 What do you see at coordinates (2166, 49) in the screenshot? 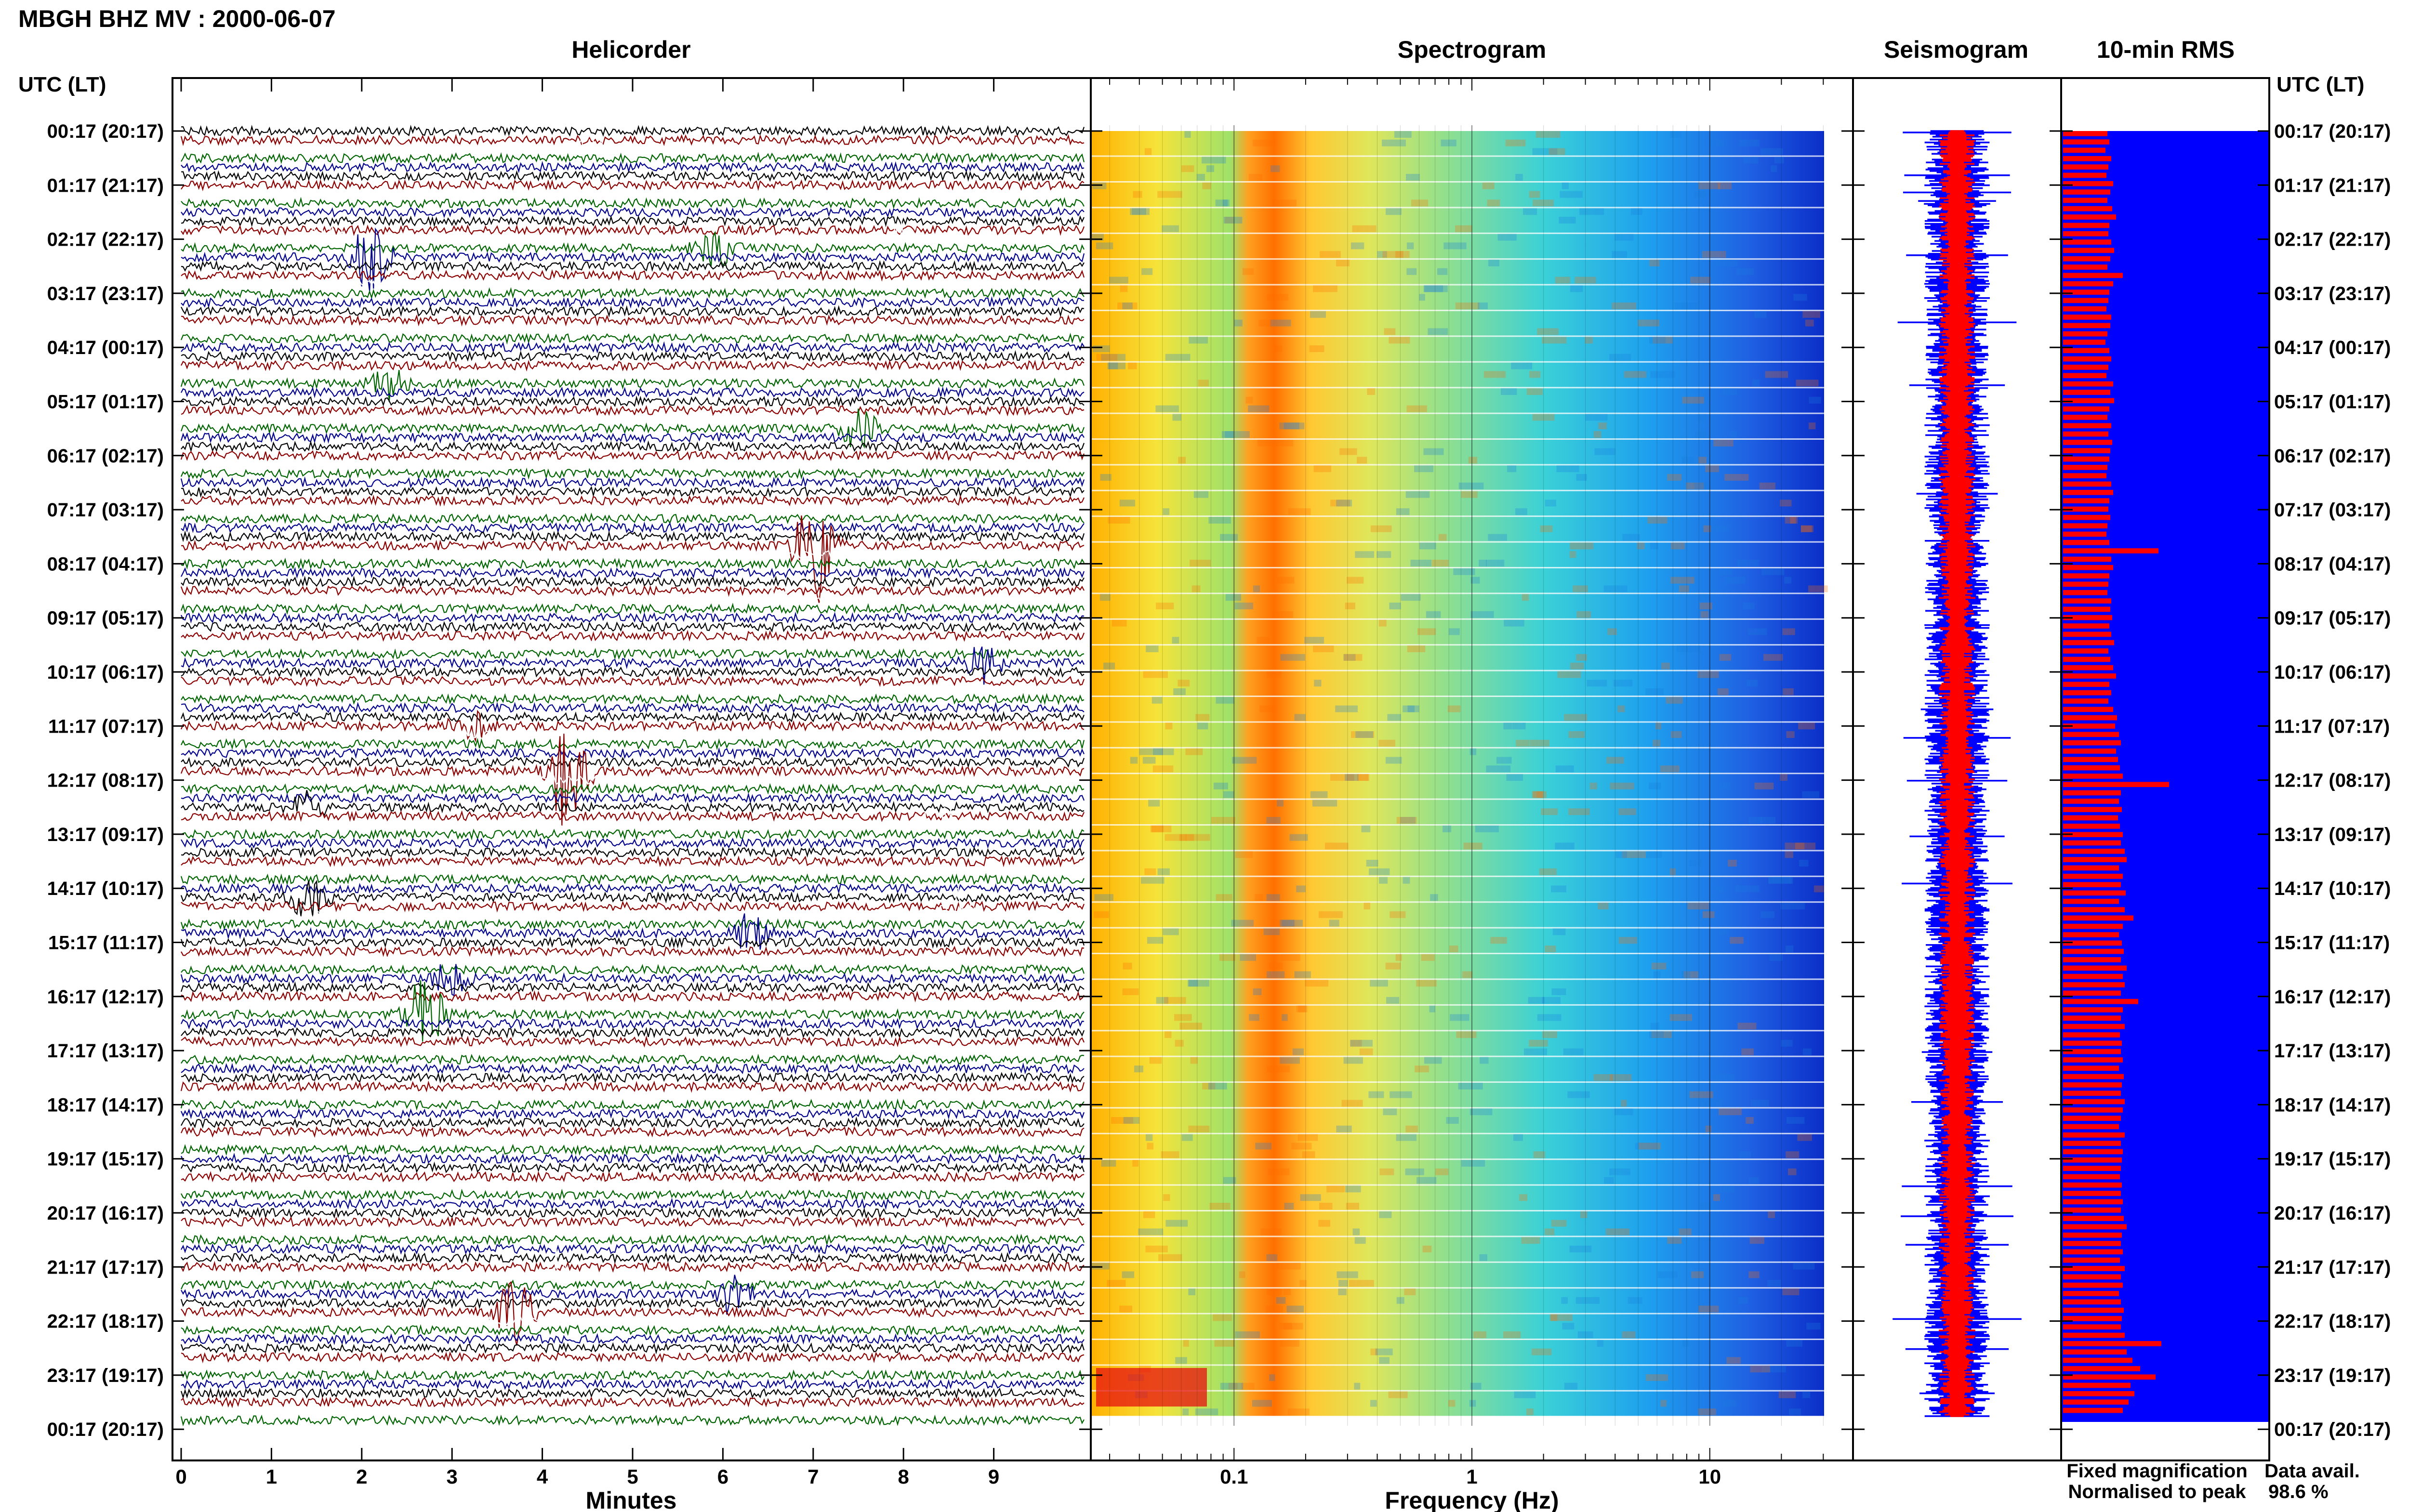
I see `rms-title: 10-min RMS` at bounding box center [2166, 49].